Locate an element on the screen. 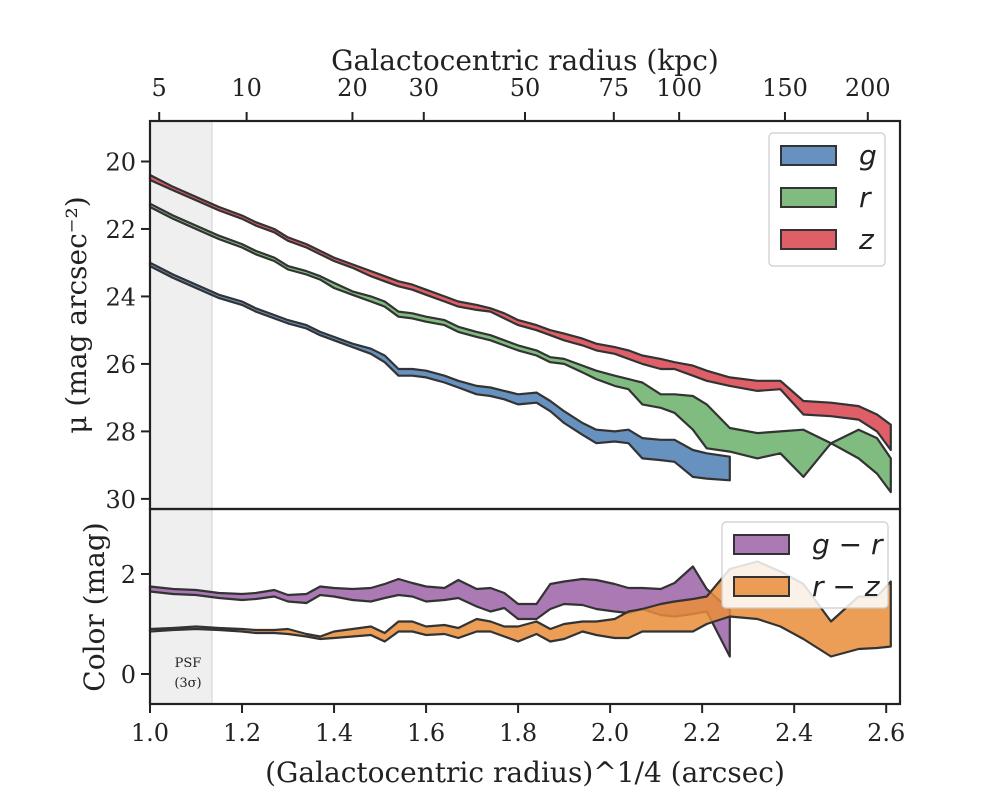  x-tick-label: 1.6 is located at coordinates (426, 733).